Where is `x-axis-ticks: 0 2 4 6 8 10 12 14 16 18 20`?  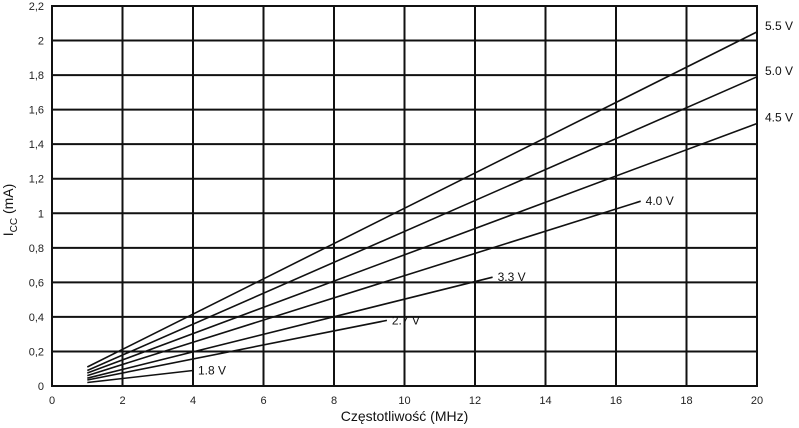
x-axis-ticks: 0 2 4 6 8 10 12 14 16 18 20 is located at coordinates (406, 401).